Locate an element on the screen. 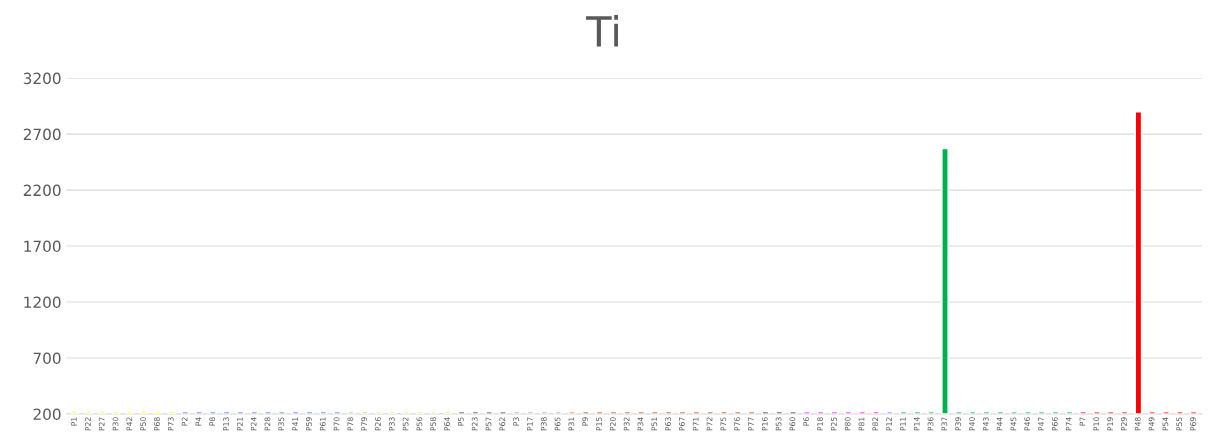  chart-title: Ti is located at coordinates (602, 30).